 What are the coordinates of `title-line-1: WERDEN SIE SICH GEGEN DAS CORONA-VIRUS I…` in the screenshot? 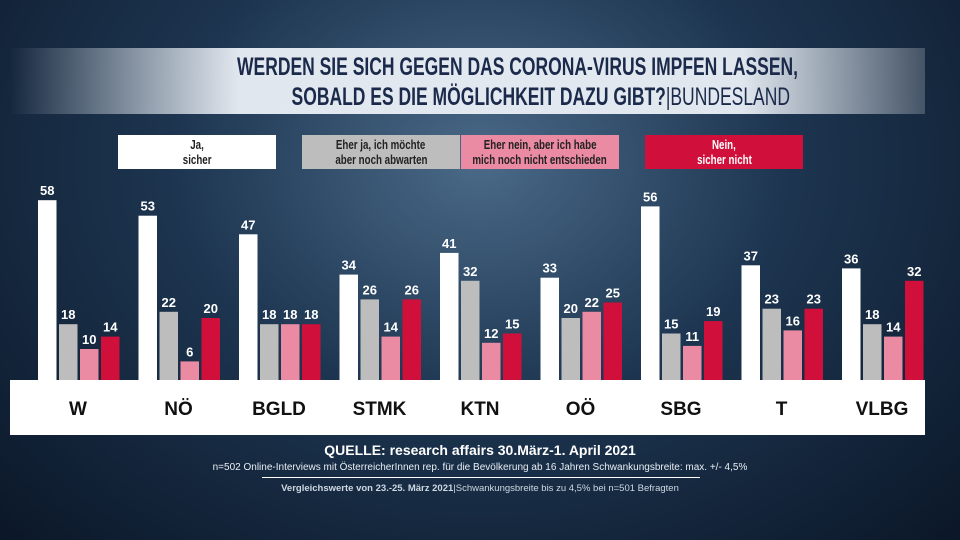 It's located at (518, 67).